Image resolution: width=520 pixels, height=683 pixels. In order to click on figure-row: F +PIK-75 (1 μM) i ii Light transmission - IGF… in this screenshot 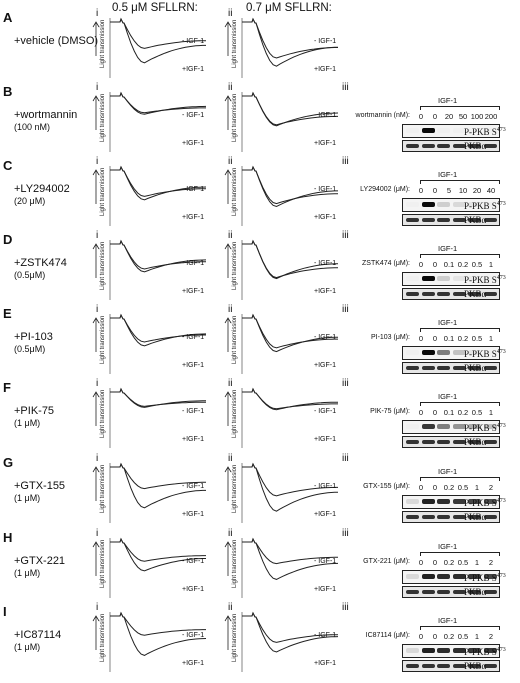, I will do `click(260, 416)`.